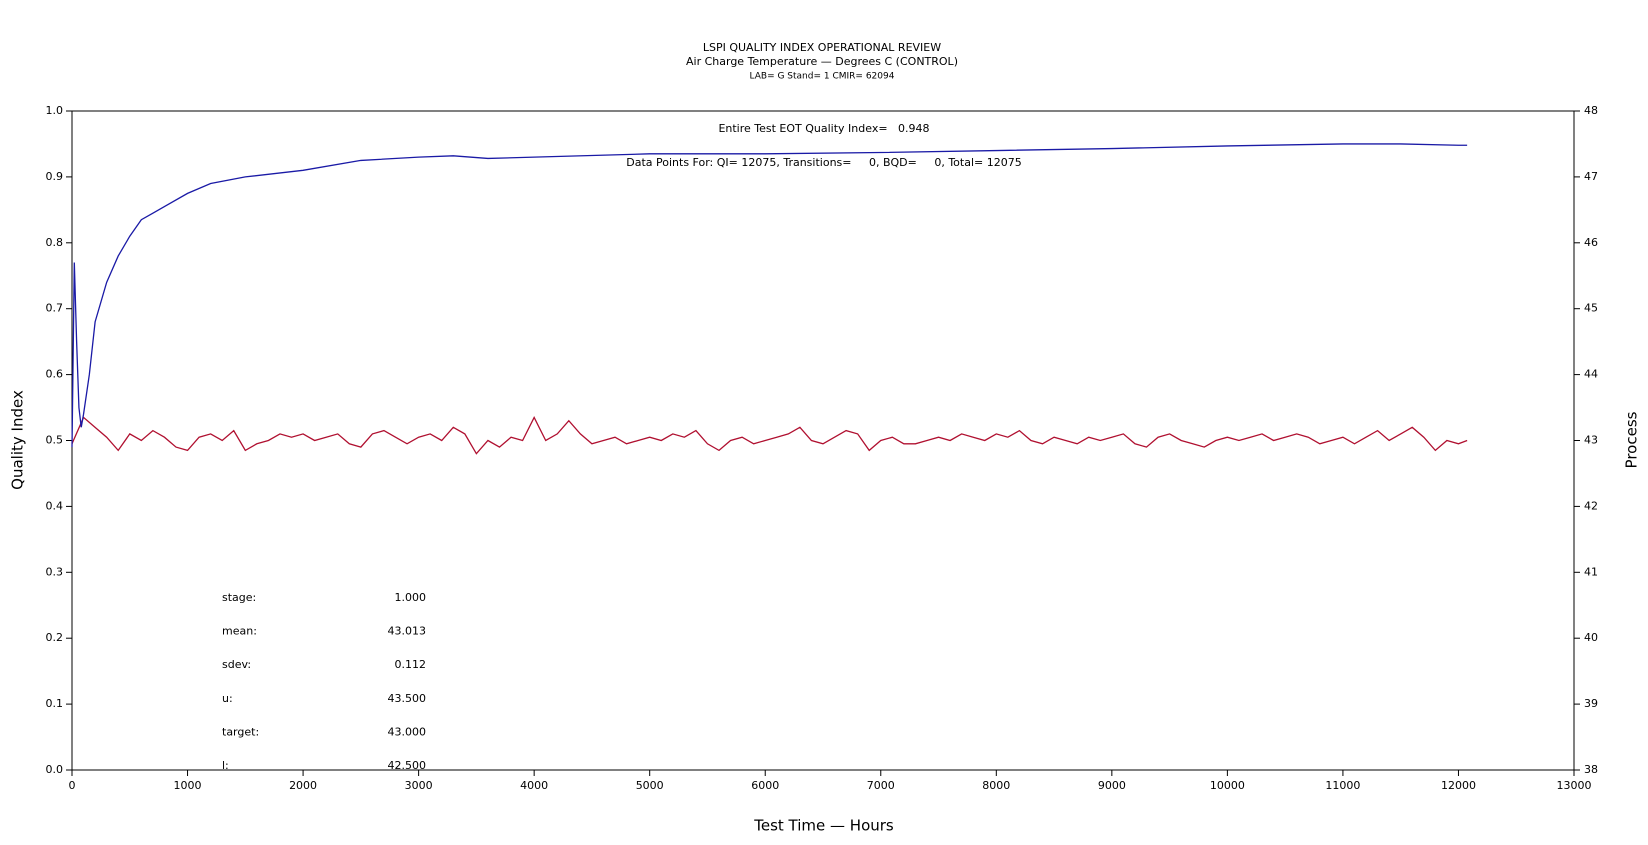  Describe the element at coordinates (1591, 176) in the screenshot. I see `y2-tick-label: 47` at that location.